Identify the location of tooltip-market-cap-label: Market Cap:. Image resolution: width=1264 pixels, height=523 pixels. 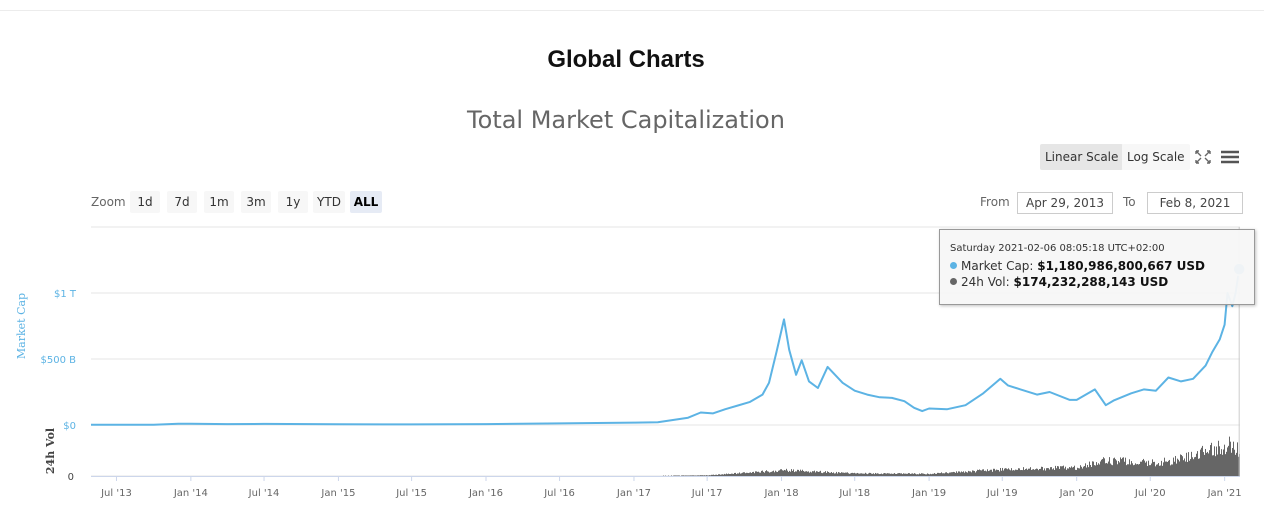
(997, 266).